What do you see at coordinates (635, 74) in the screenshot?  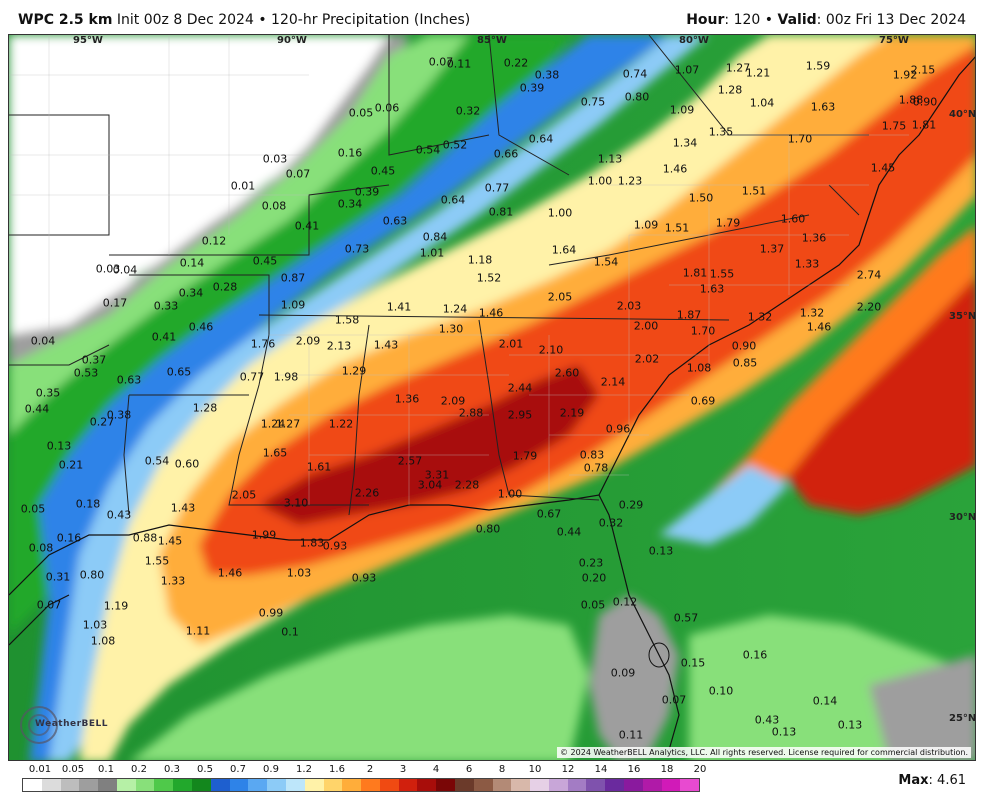 I see `point-value: 0.74` at bounding box center [635, 74].